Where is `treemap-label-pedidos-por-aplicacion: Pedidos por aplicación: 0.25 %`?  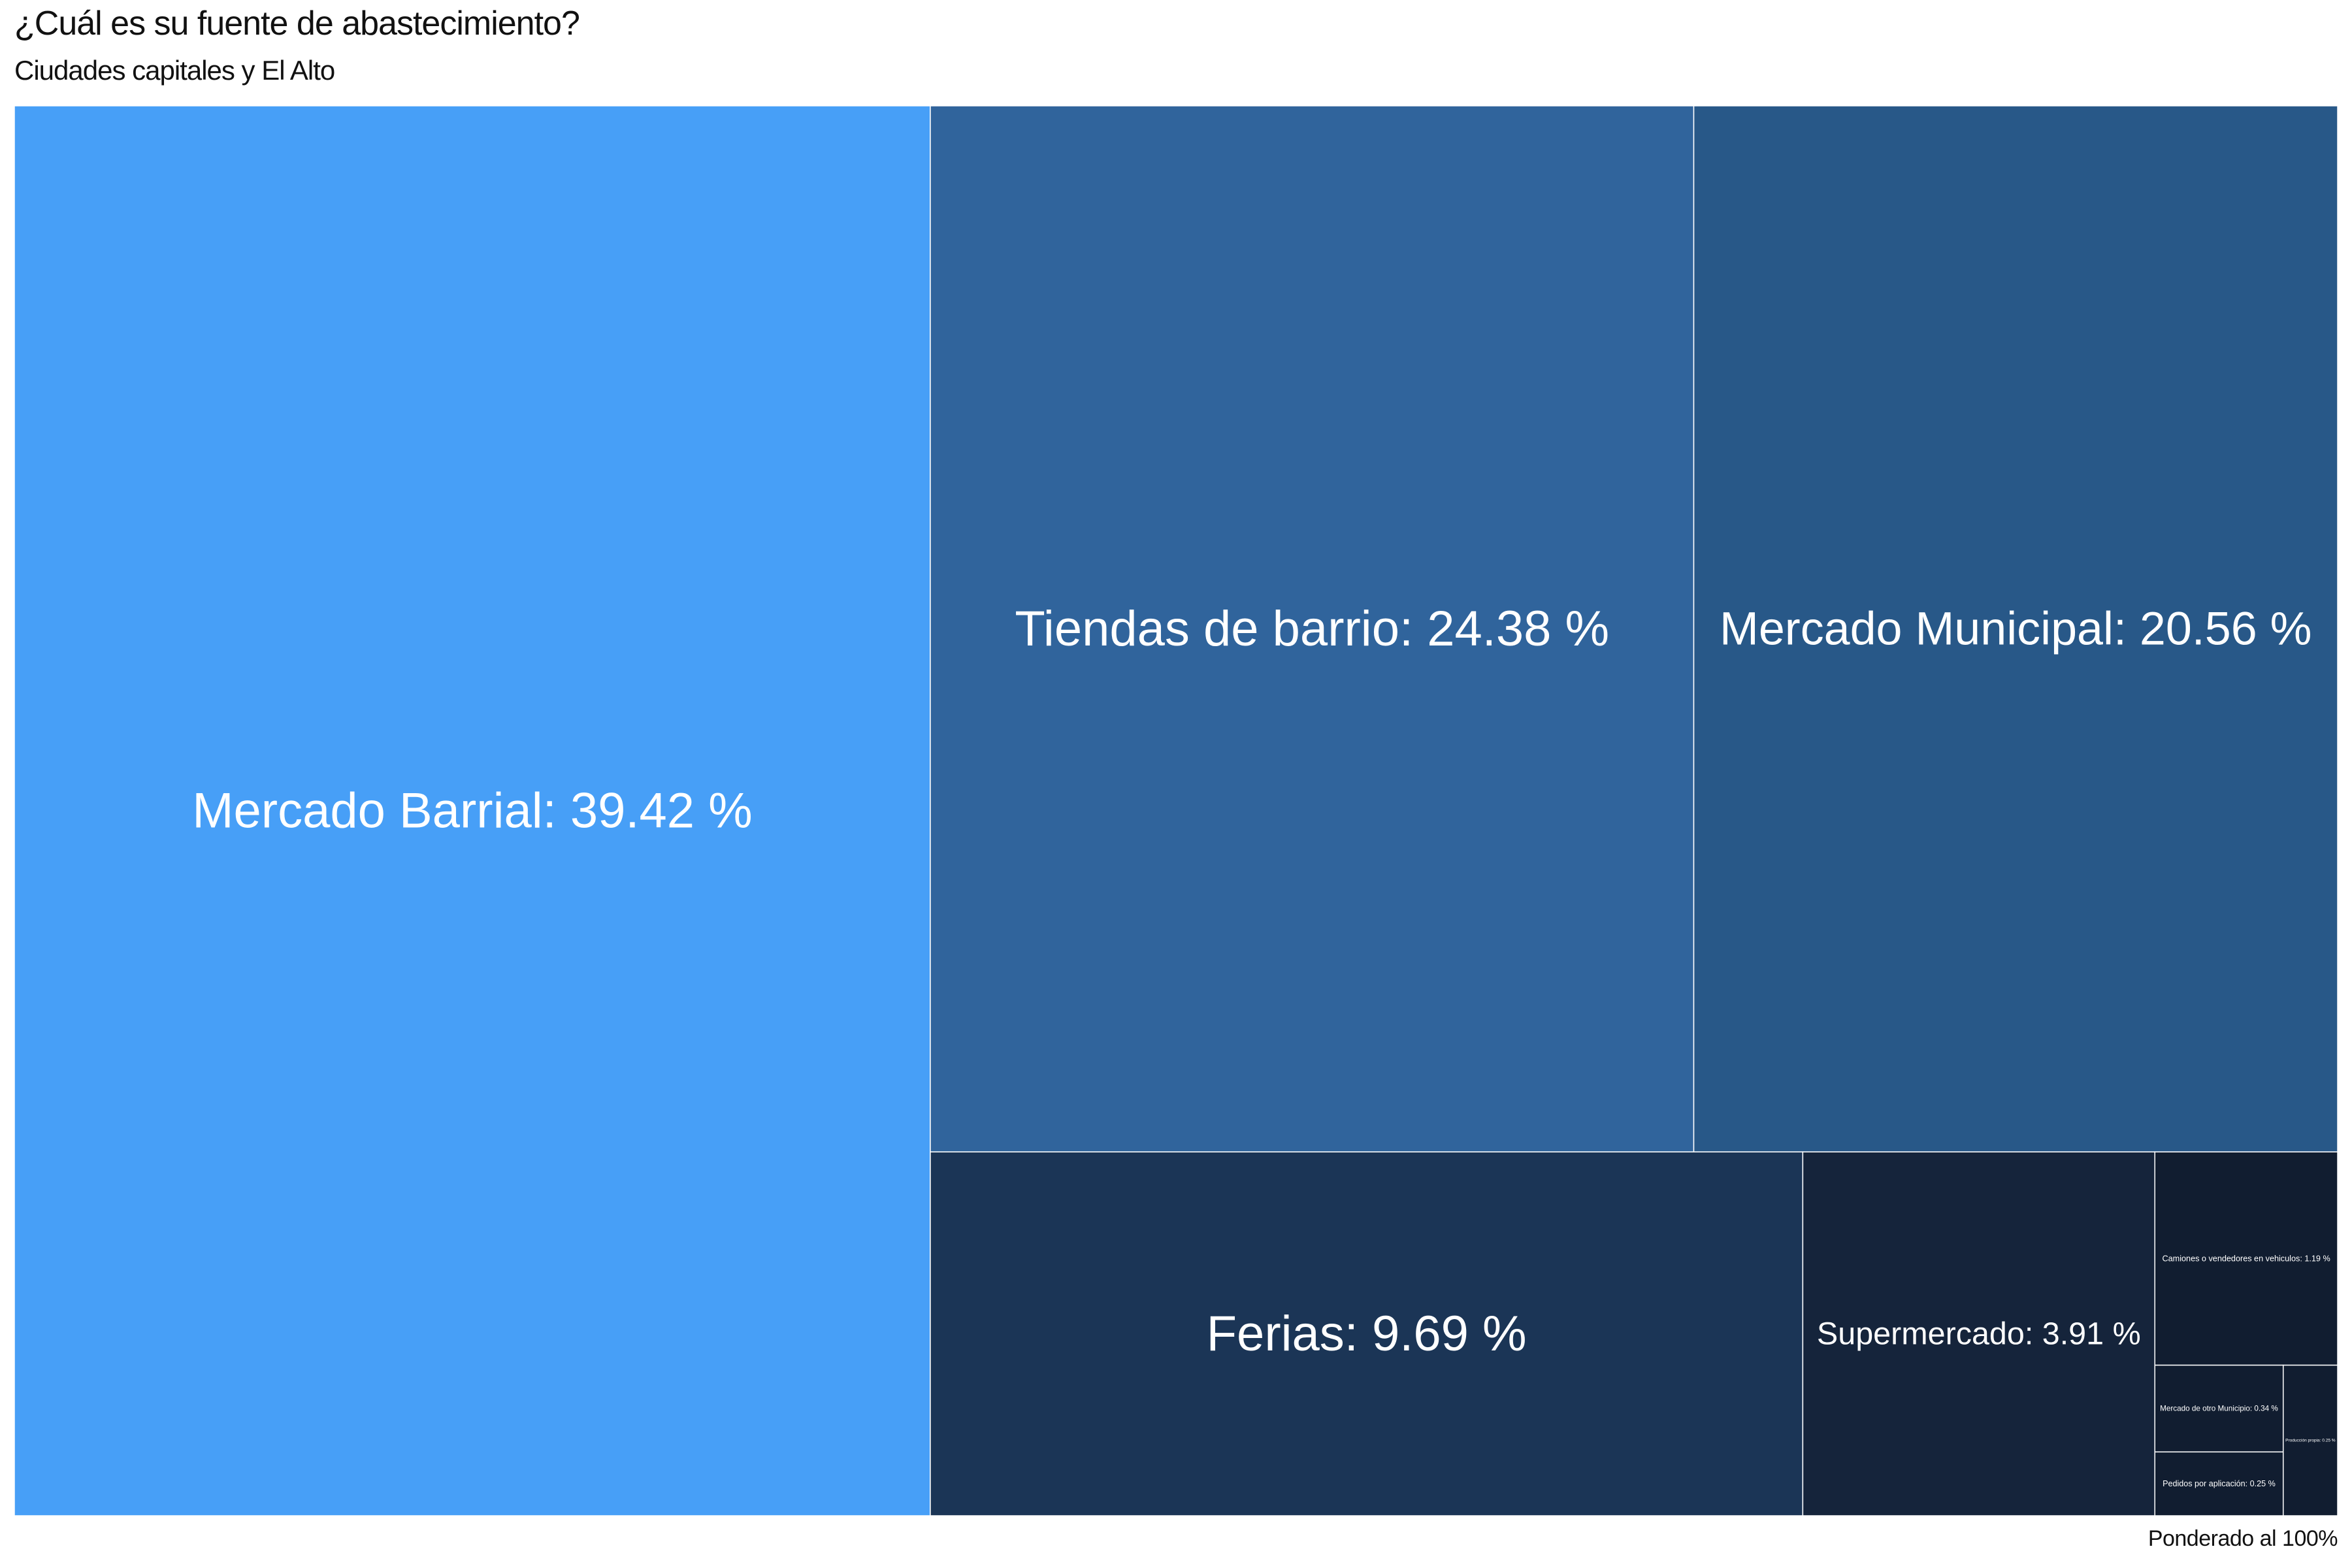
treemap-label-pedidos-por-aplicacion: Pedidos por aplicación: 0.25 % is located at coordinates (2219, 1483).